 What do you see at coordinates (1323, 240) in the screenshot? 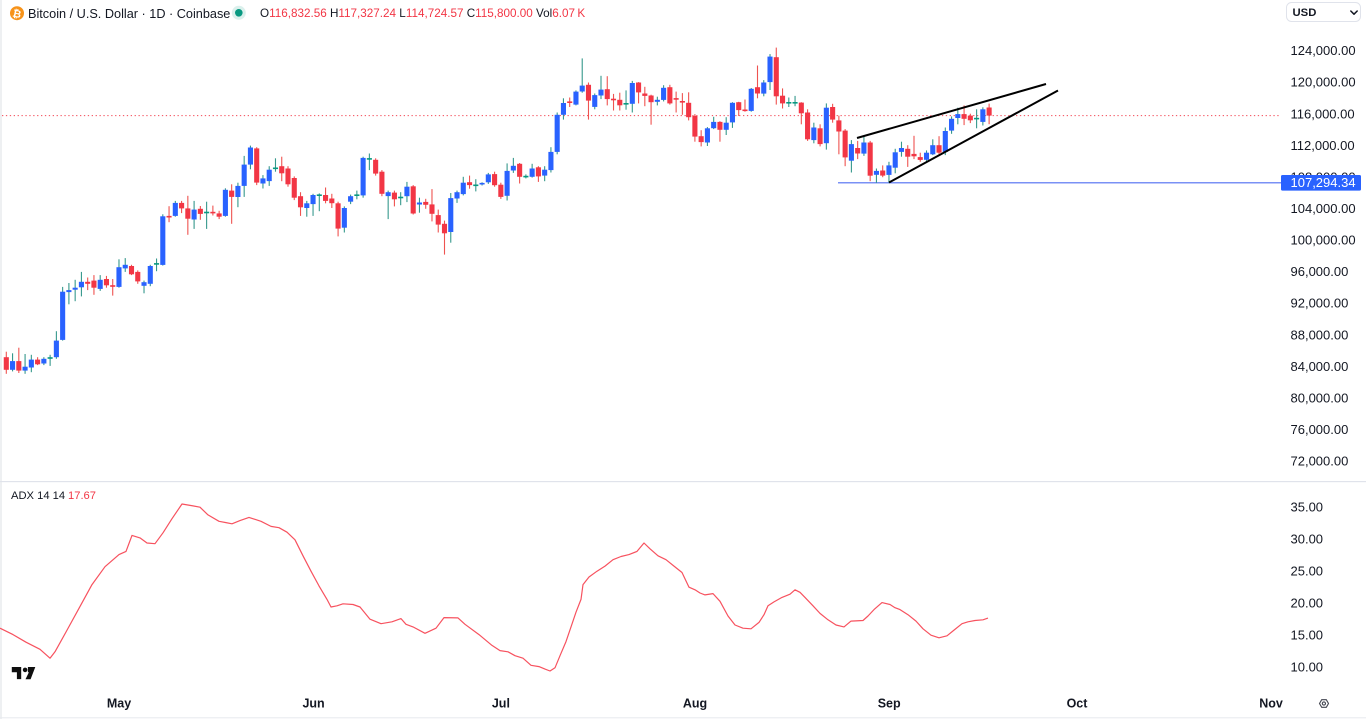
I see `svg-text: 100,000.00` at bounding box center [1323, 240].